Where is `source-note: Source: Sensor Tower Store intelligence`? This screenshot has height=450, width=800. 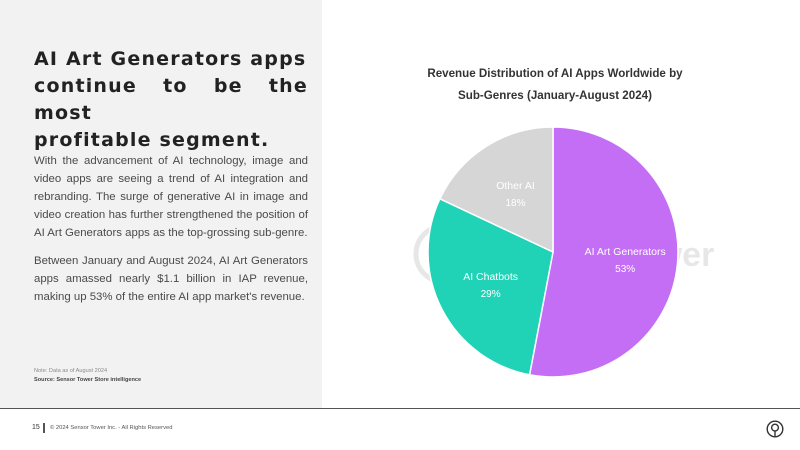 source-note: Source: Sensor Tower Store intelligence is located at coordinates (88, 380).